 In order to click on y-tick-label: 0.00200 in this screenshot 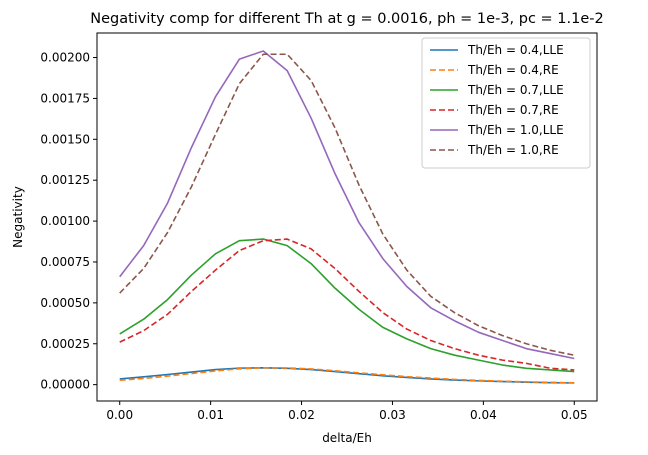, I will do `click(65, 58)`.